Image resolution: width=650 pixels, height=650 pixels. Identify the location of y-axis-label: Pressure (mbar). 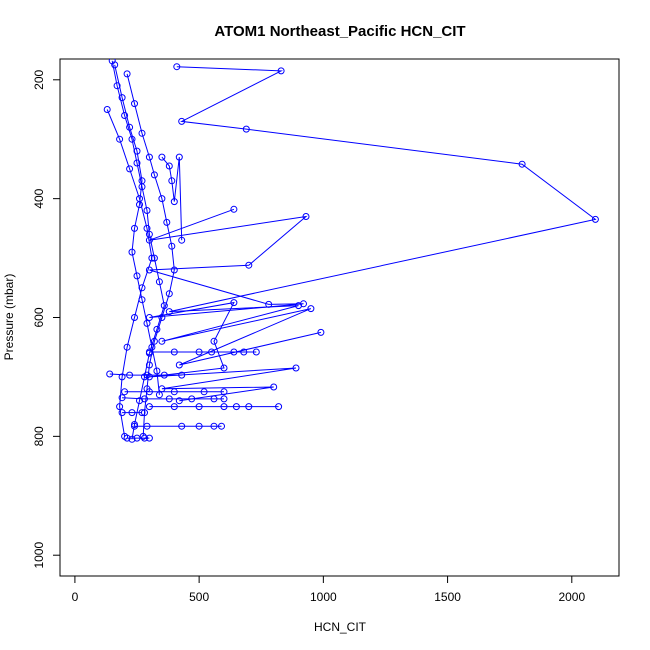
(9, 317).